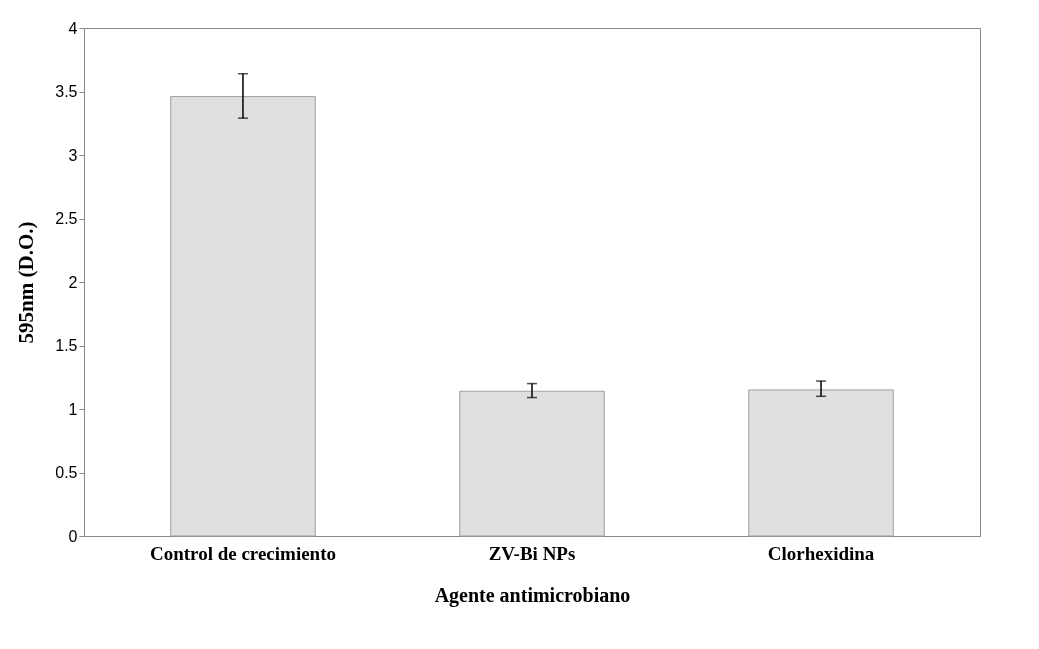 The image size is (1039, 649). Describe the element at coordinates (243, 553) in the screenshot. I see `x-tick-label: Control de crecimiento` at that location.